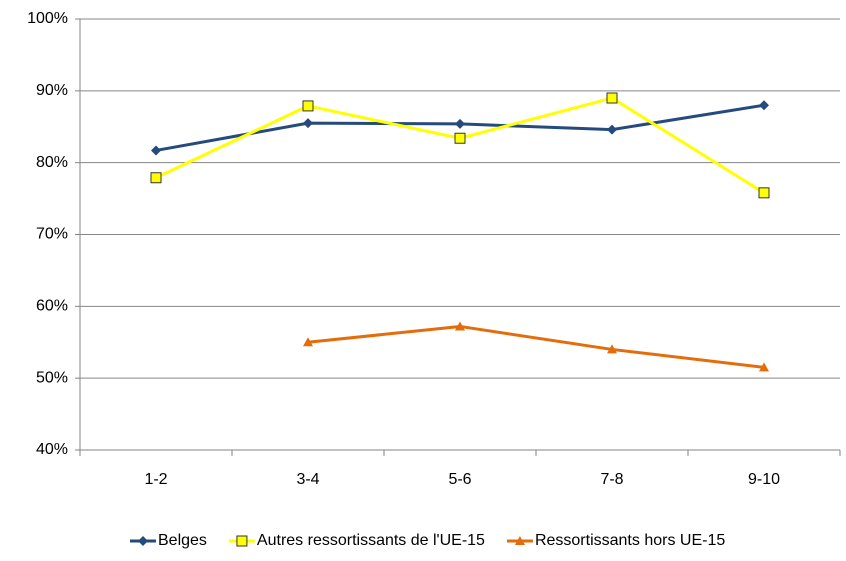 The image size is (846, 561). Describe the element at coordinates (52, 306) in the screenshot. I see `y-tick-label: 60%` at that location.